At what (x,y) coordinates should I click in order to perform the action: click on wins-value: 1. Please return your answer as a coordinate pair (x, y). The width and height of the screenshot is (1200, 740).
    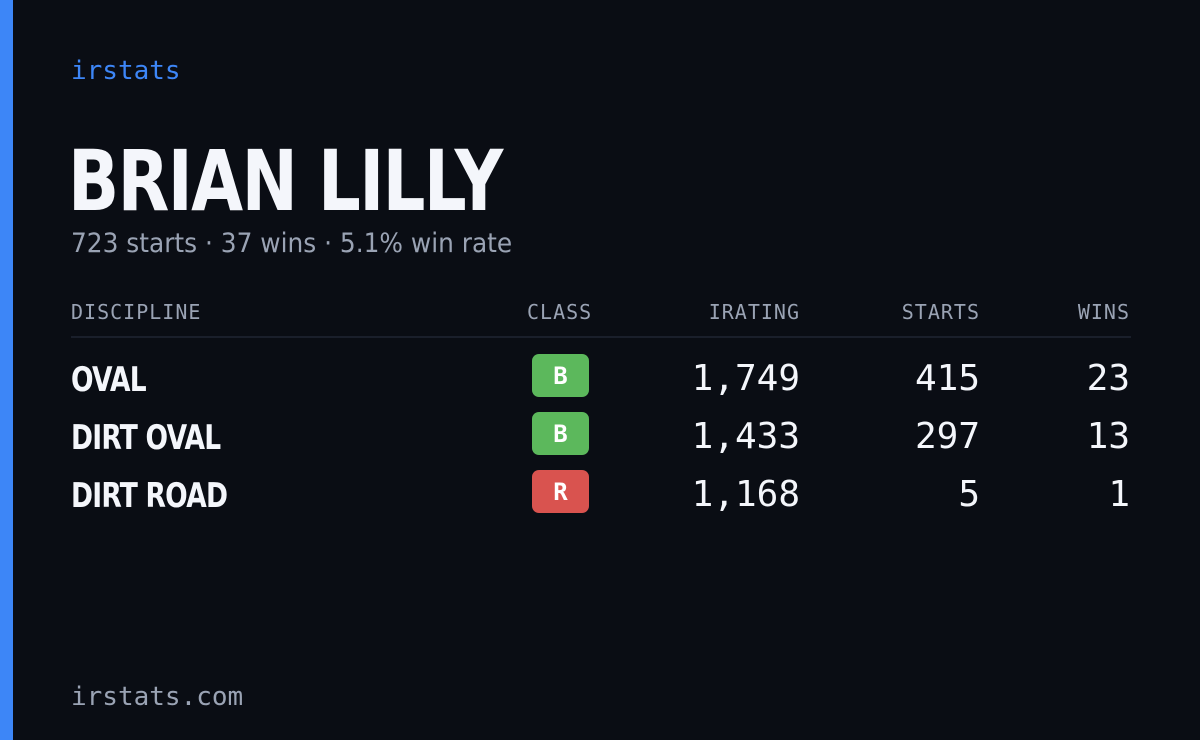
    Looking at the image, I should click on (1119, 494).